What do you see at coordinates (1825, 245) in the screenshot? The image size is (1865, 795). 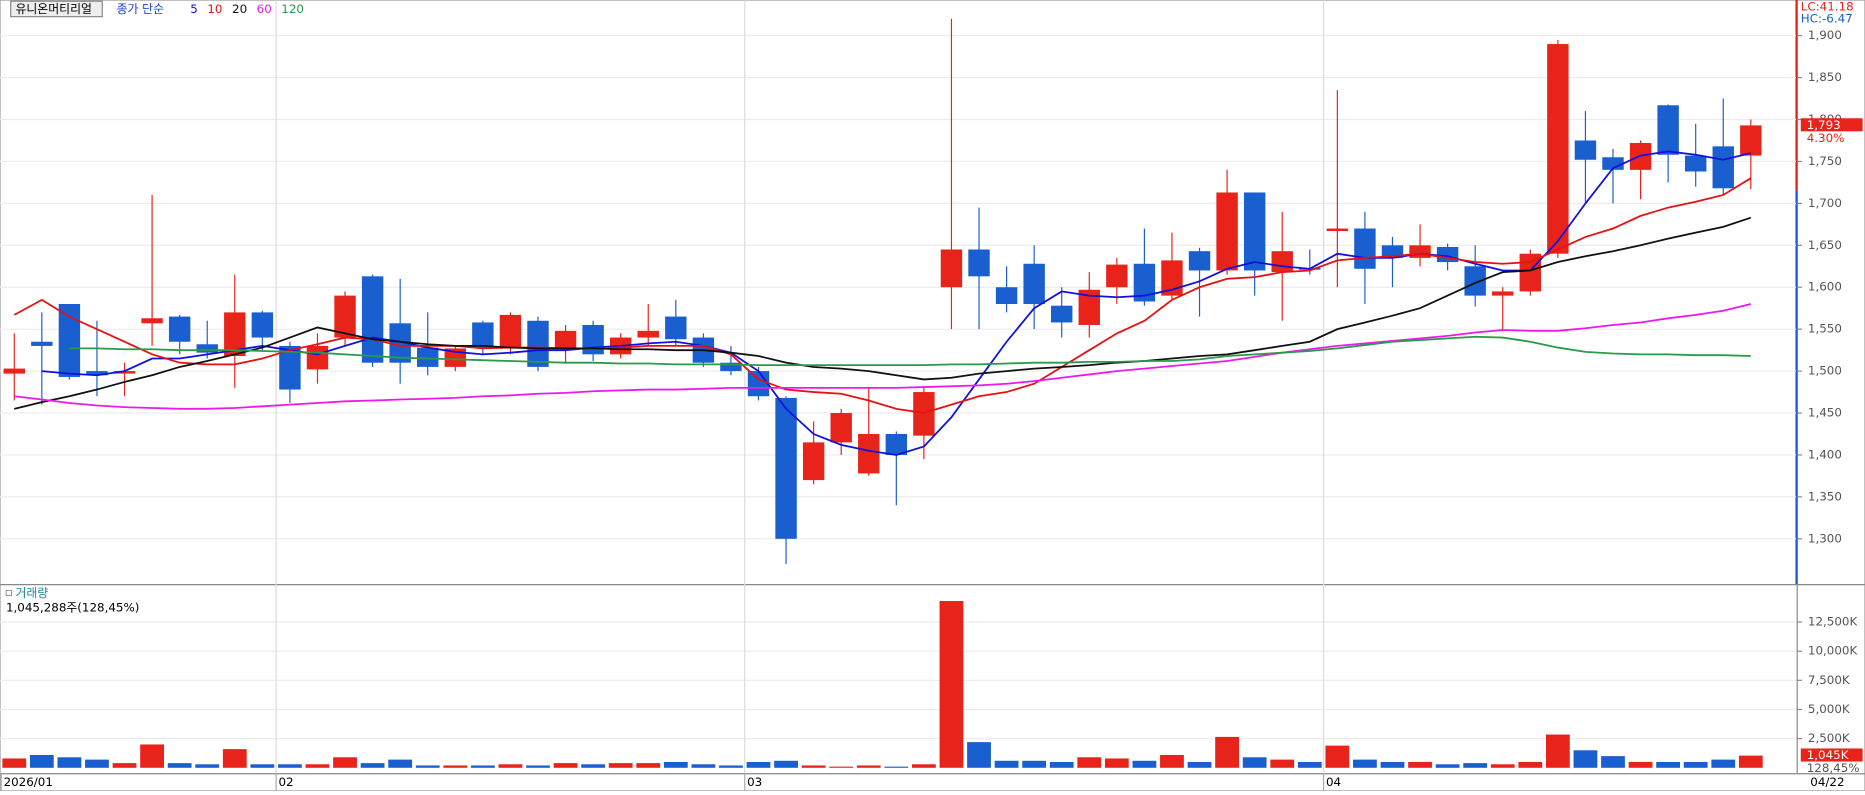 I see `y-tick-label: 1,650` at bounding box center [1825, 245].